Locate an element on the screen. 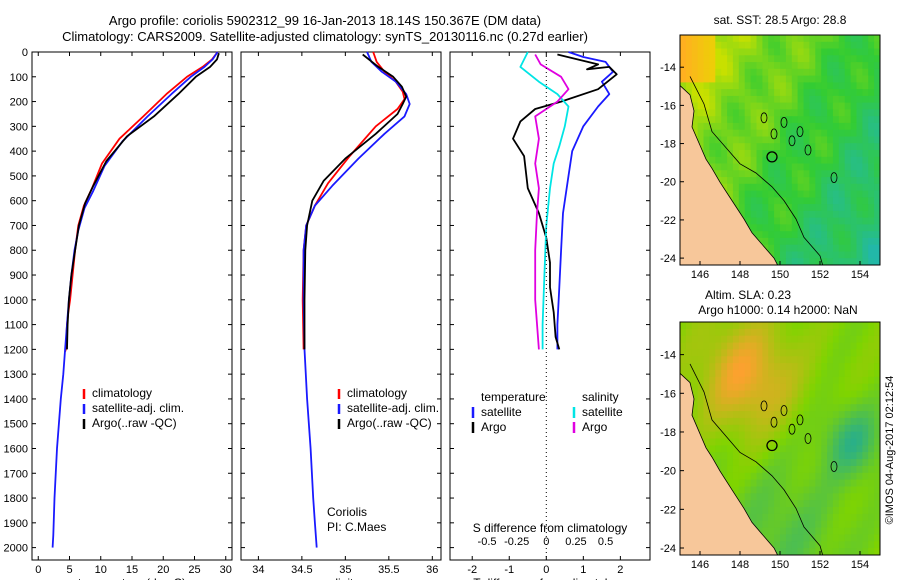 The height and width of the screenshot is (580, 900). x-tick-label: 1 is located at coordinates (583, 570).